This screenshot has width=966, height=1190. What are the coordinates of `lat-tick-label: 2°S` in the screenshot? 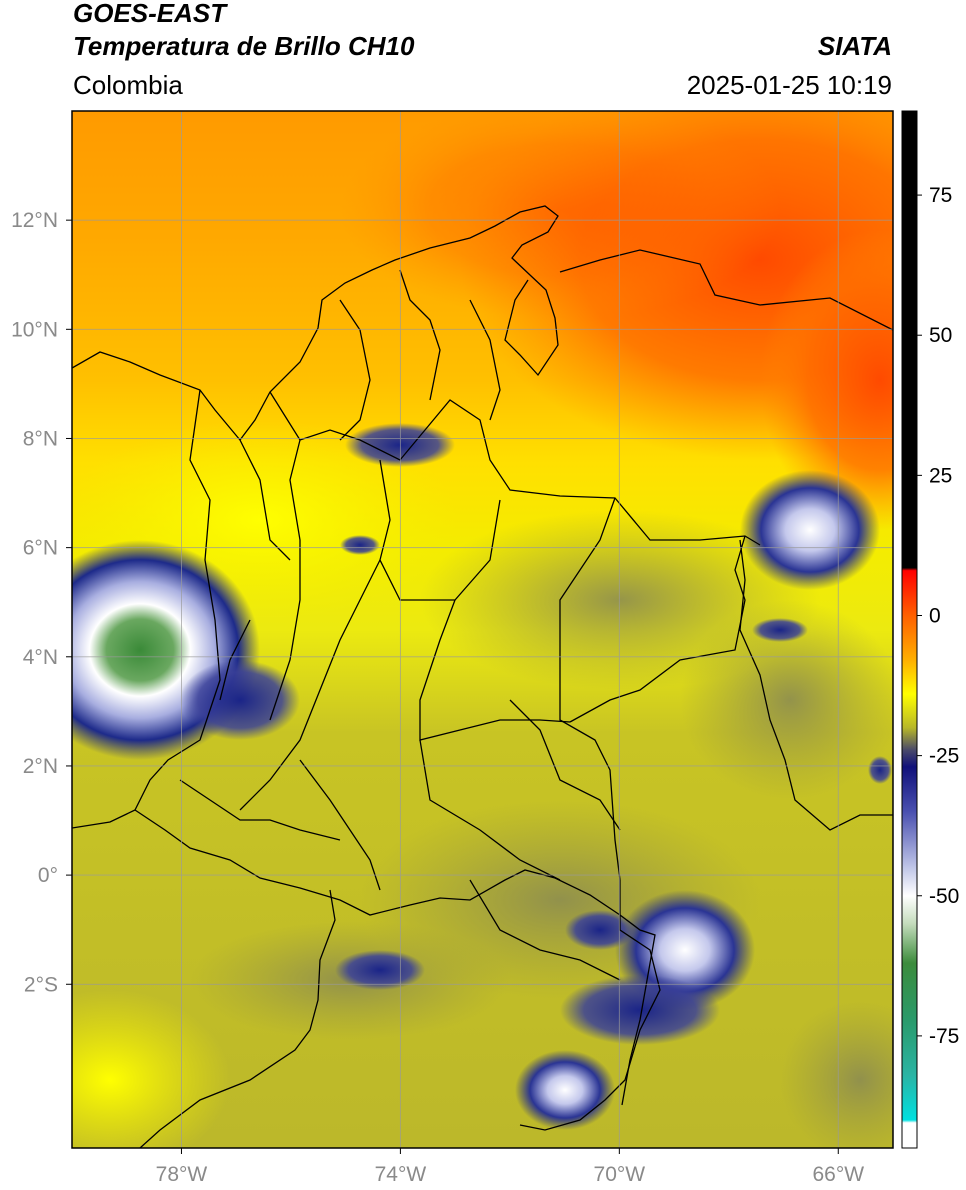 It's located at (41, 984).